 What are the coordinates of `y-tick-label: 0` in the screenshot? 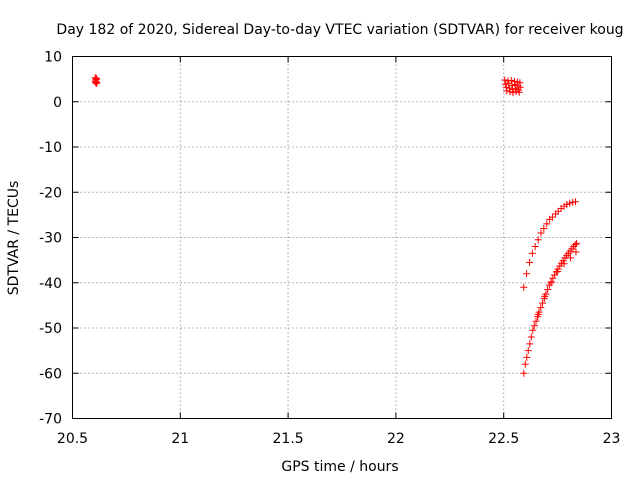 It's located at (57, 103).